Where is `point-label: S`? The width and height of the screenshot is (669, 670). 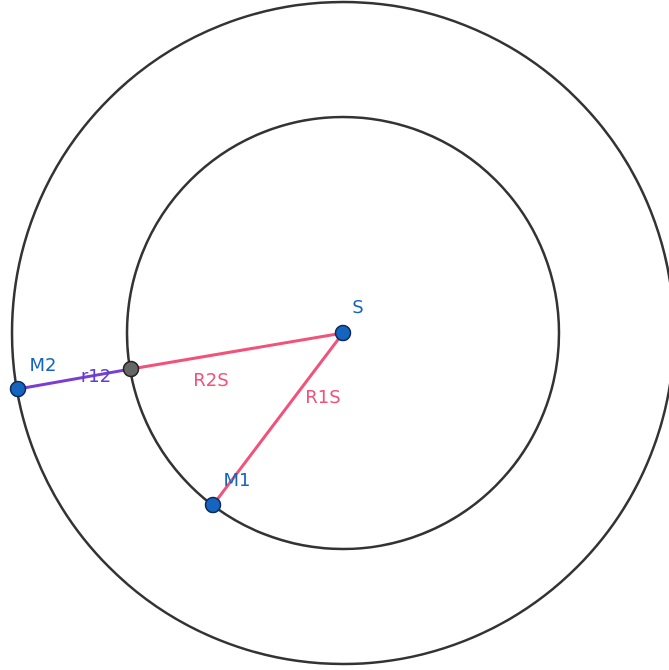 point-label: S is located at coordinates (357, 307).